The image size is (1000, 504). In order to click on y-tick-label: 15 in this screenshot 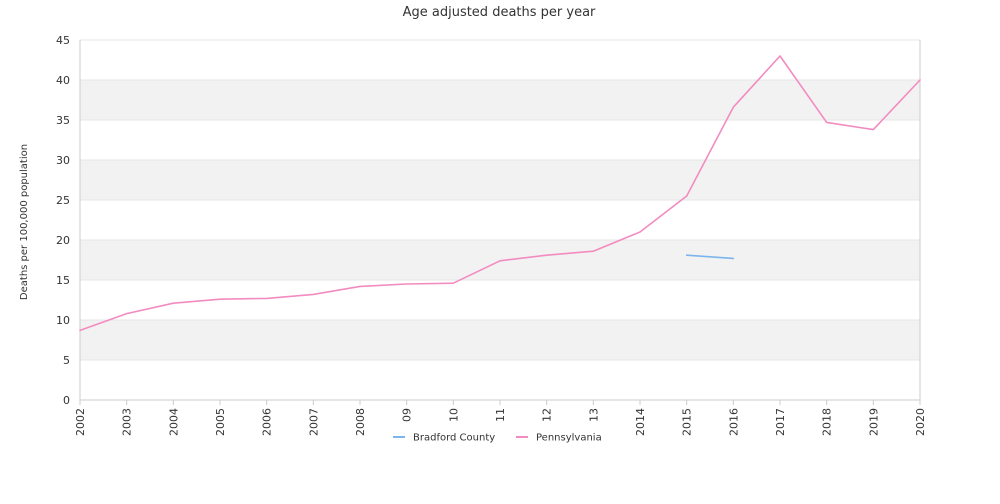, I will do `click(63, 280)`.